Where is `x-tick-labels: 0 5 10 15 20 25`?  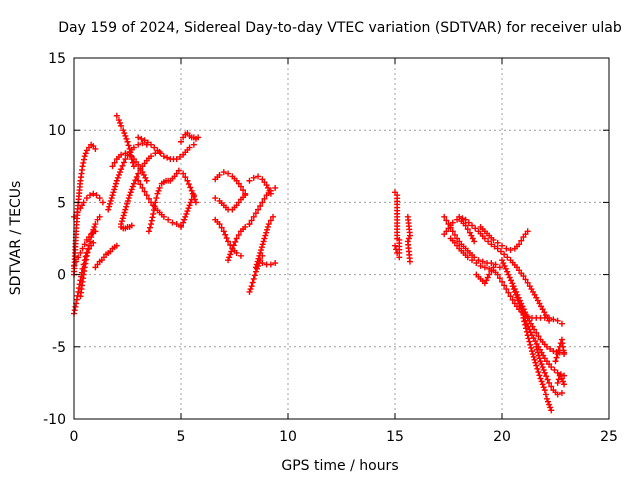
x-tick-labels: 0 5 10 15 20 25 is located at coordinates (344, 437).